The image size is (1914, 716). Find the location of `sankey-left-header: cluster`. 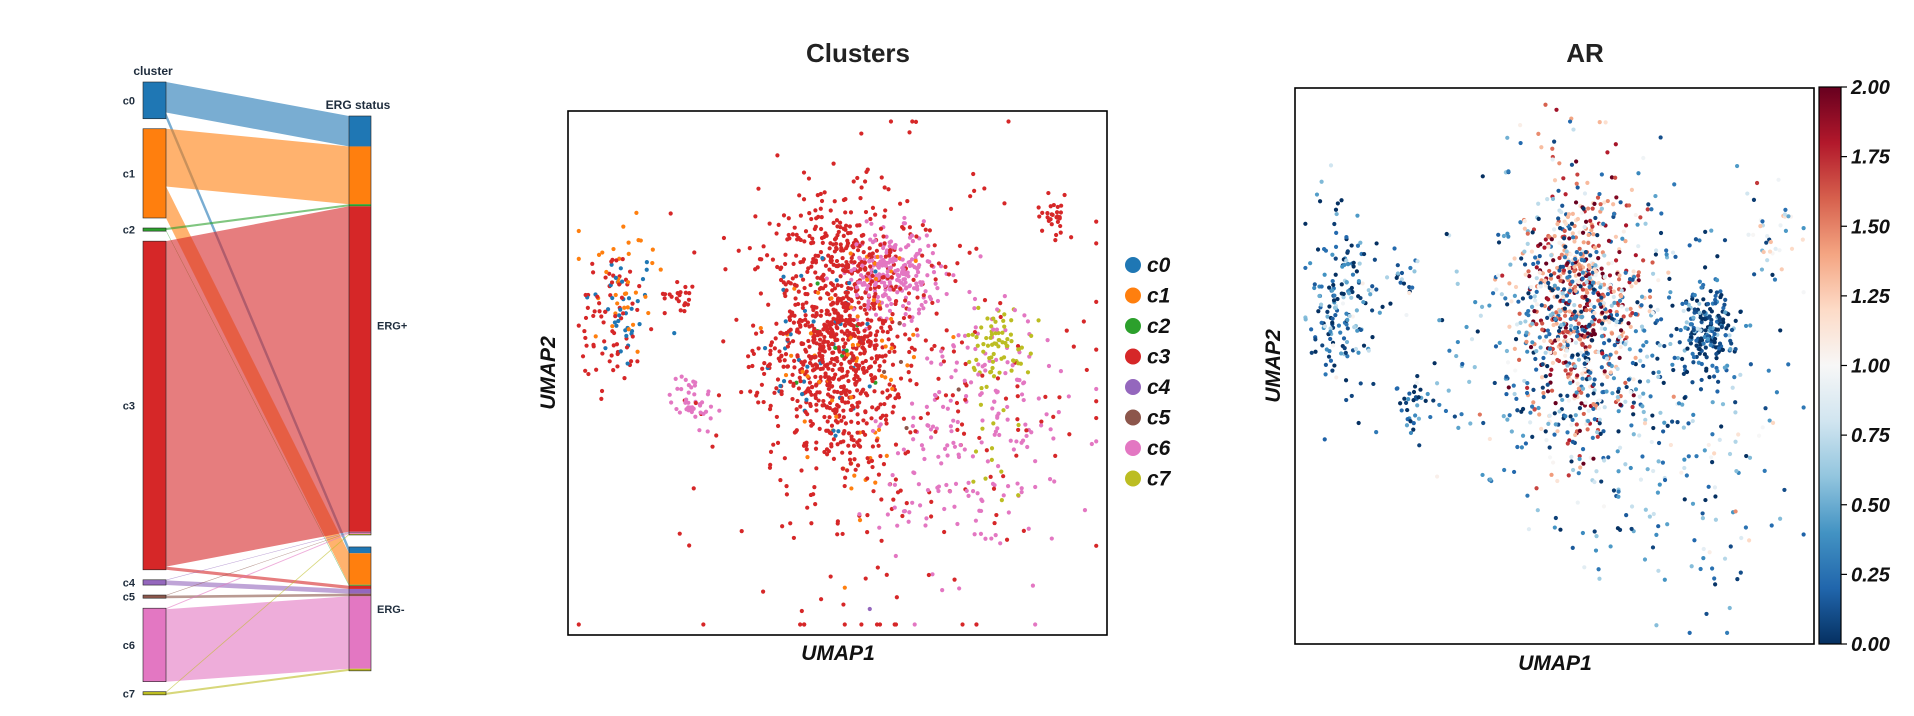

sankey-left-header: cluster is located at coordinates (153, 71).